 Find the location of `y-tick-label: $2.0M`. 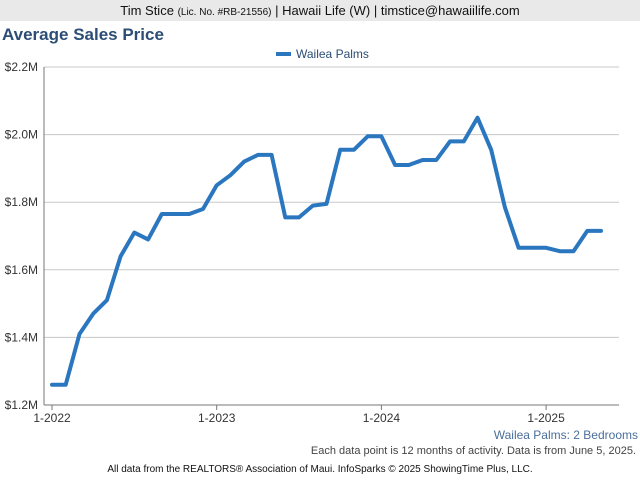

y-tick-label: $2.0M is located at coordinates (21, 135).